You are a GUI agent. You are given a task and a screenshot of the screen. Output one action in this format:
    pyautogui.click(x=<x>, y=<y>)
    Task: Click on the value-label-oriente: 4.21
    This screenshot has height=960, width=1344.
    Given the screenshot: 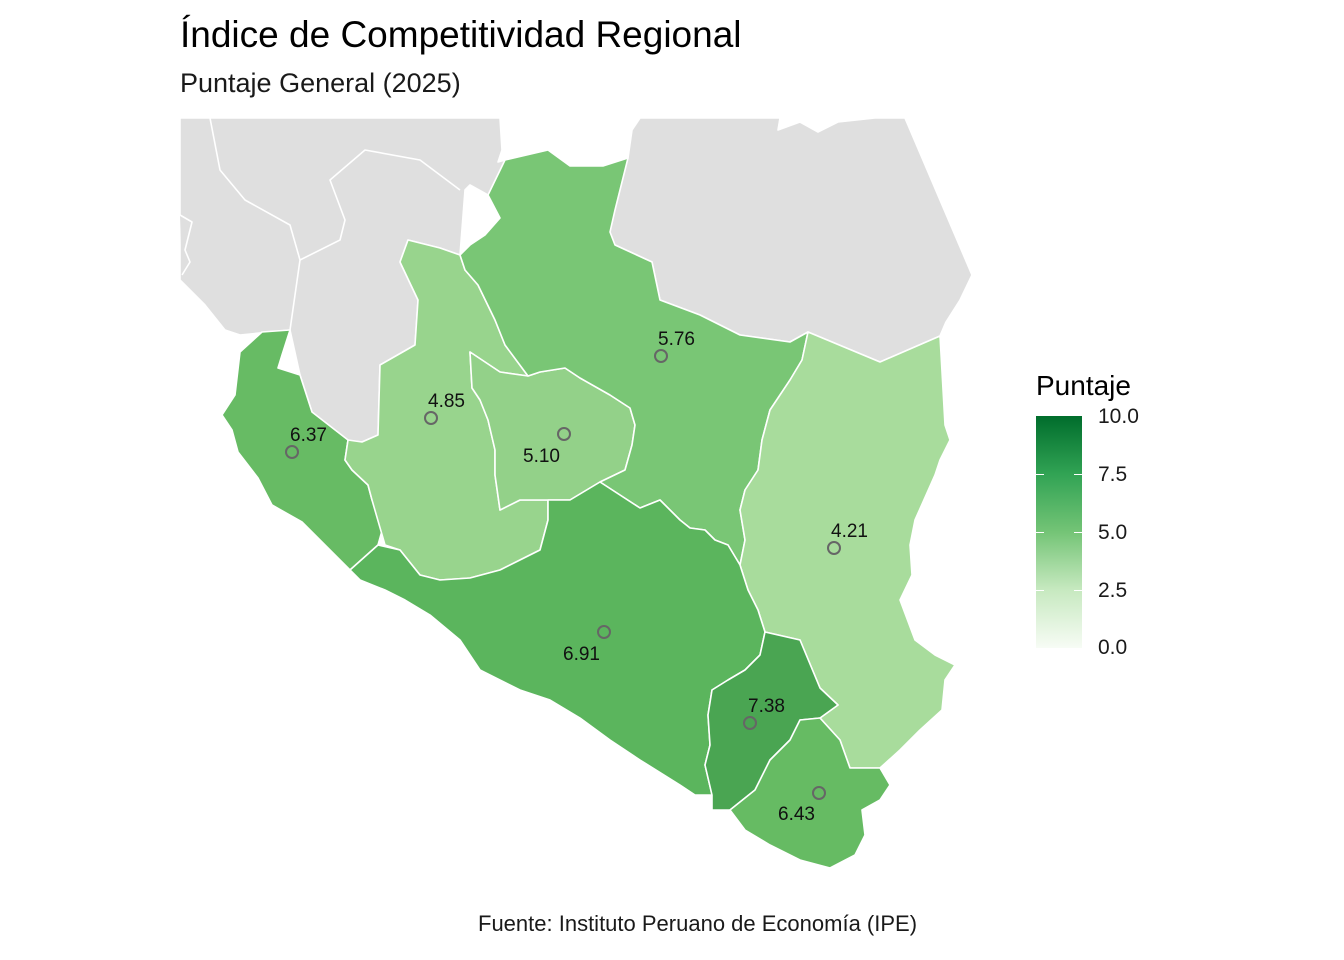 What is the action you would take?
    pyautogui.click(x=849, y=531)
    